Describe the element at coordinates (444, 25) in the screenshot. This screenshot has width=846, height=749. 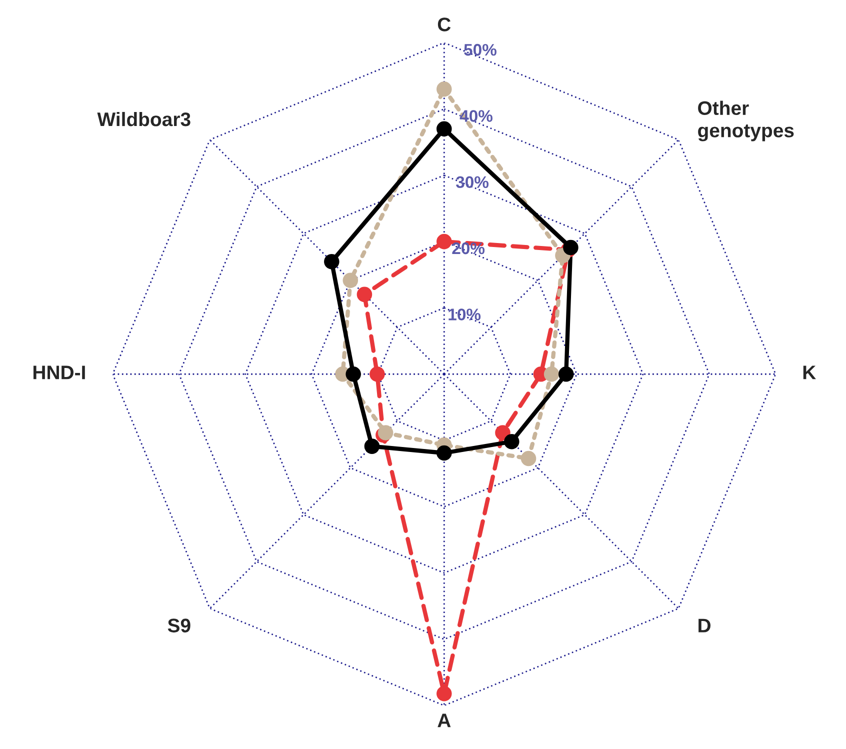
I see `spoke-label: C` at that location.